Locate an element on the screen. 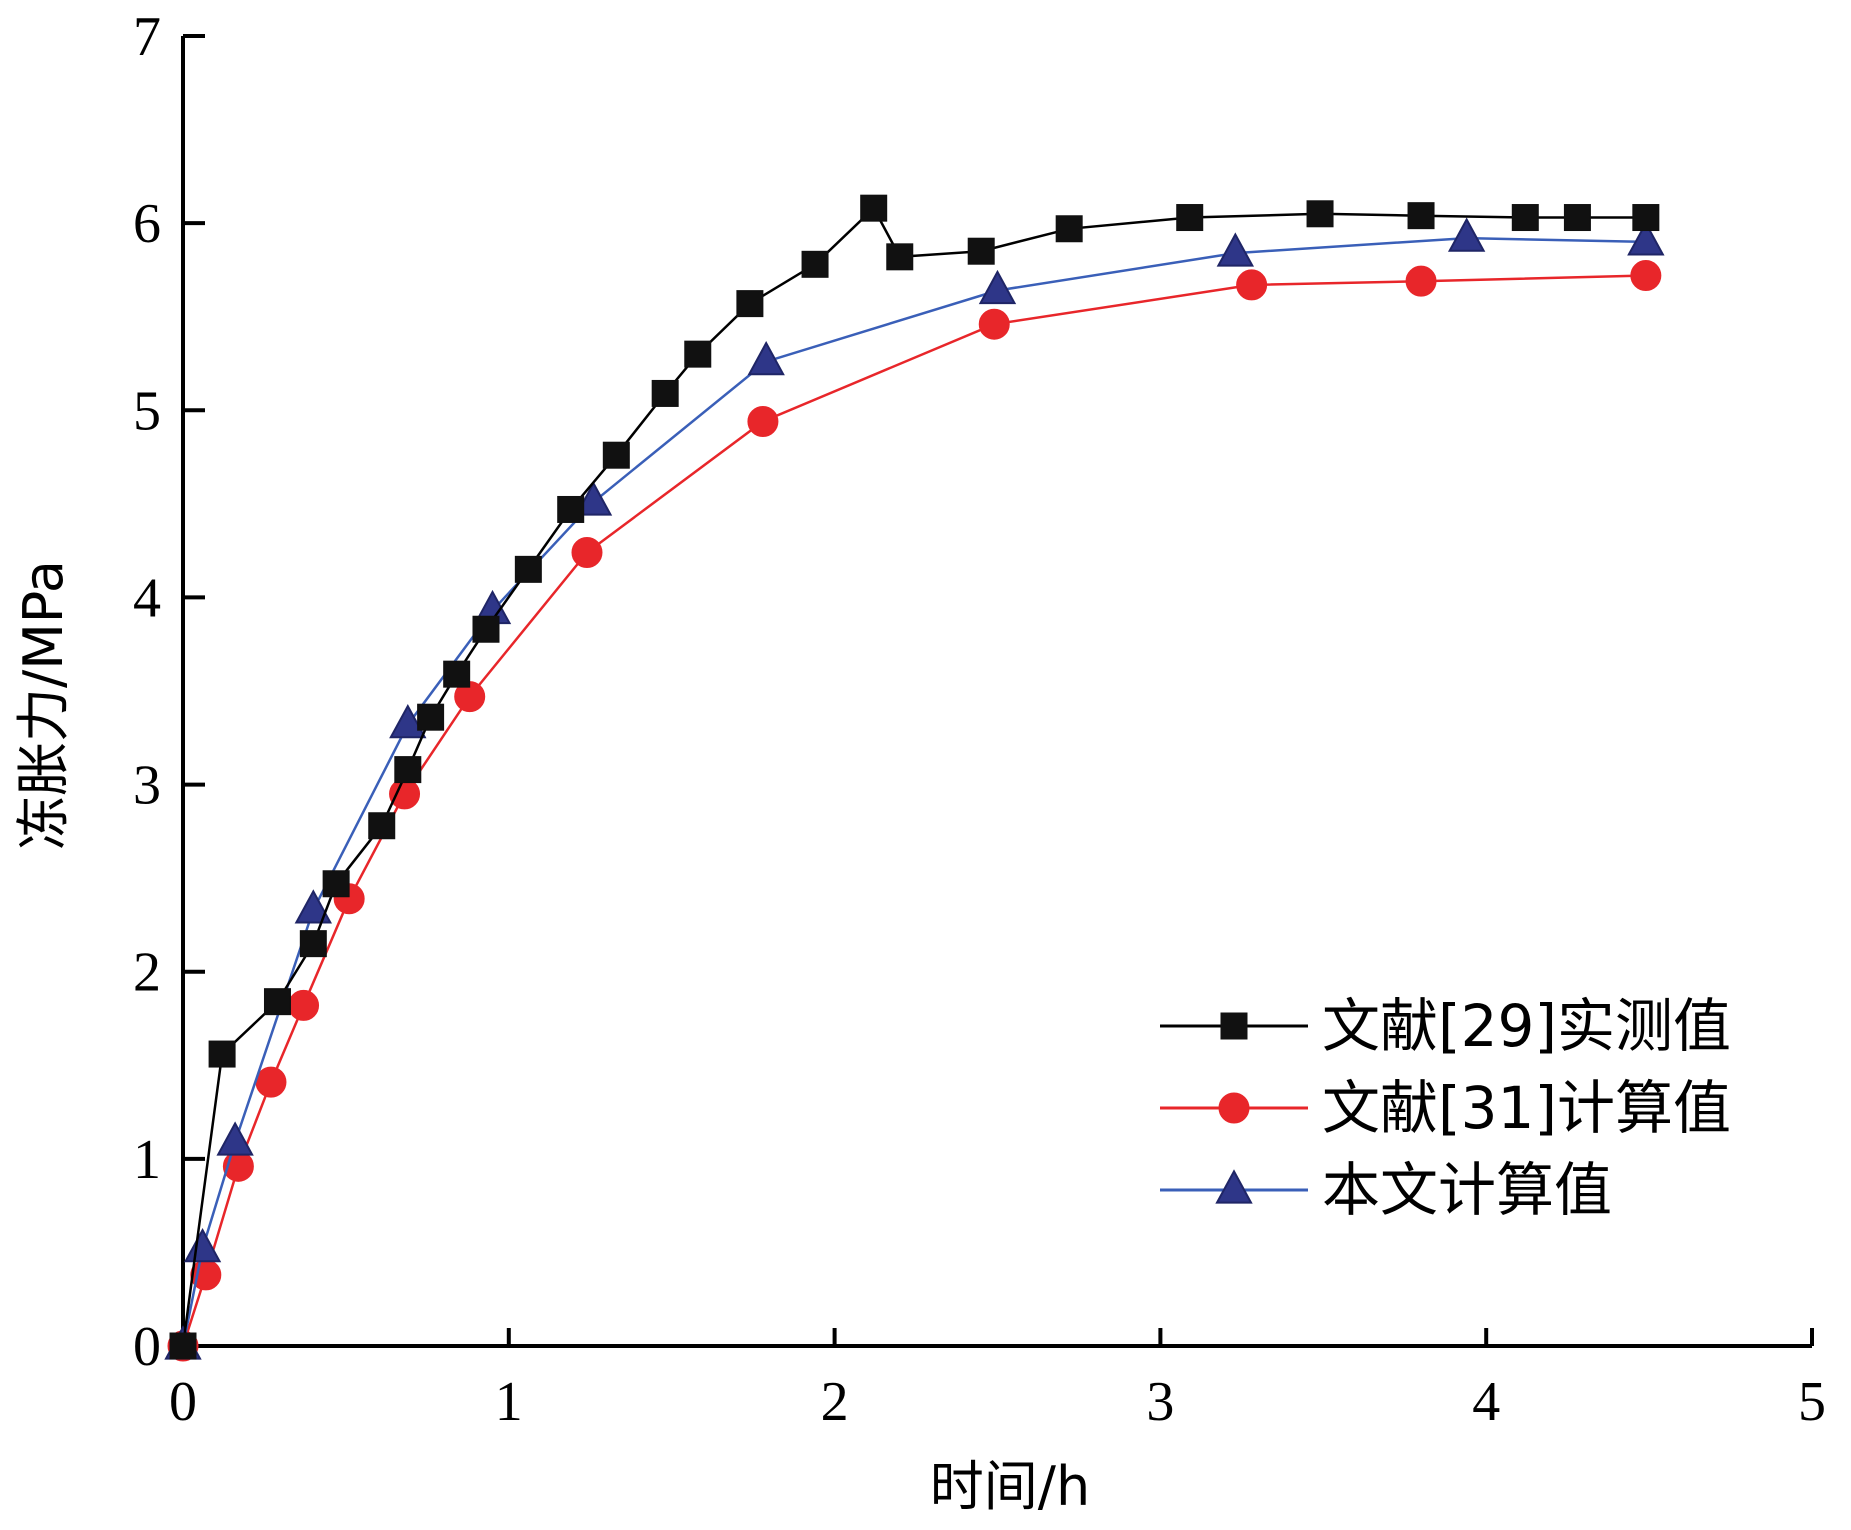  y-tick-label: 2 is located at coordinates (147, 973).